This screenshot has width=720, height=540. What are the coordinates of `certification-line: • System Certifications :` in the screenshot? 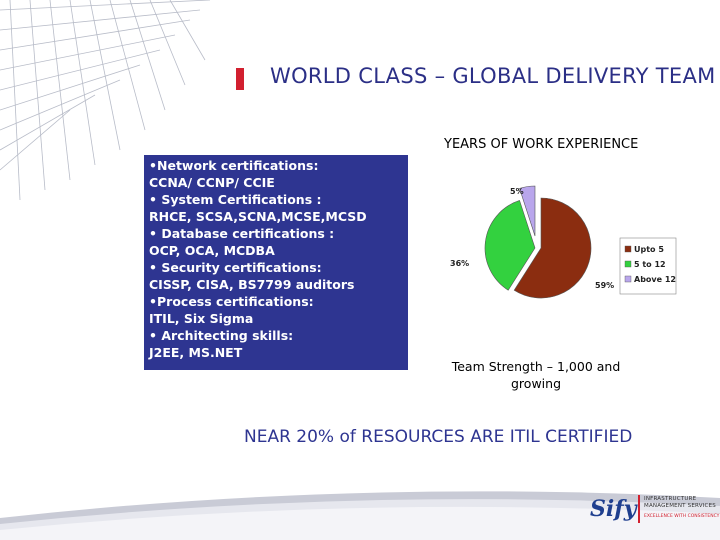 It's located at (278, 199).